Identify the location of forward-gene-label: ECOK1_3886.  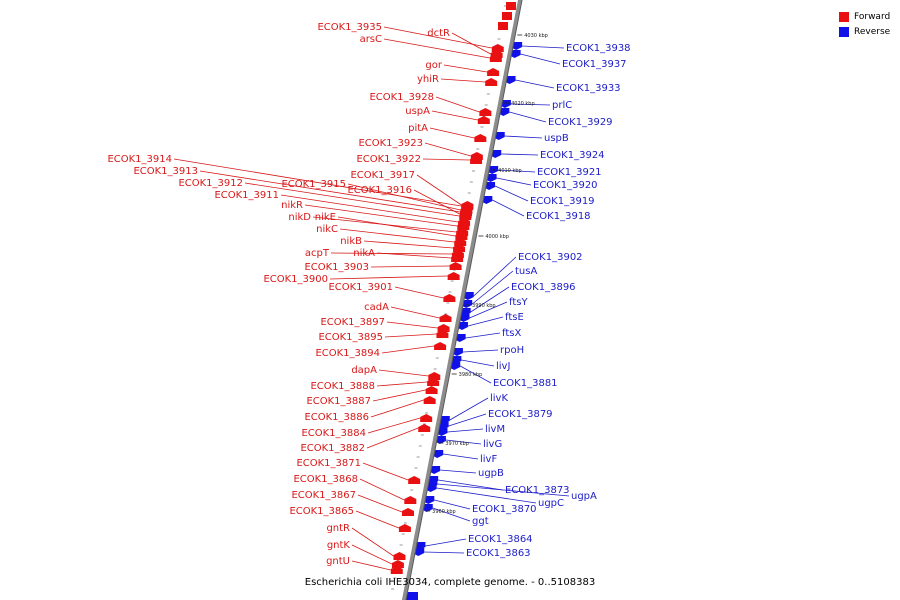
(336, 417).